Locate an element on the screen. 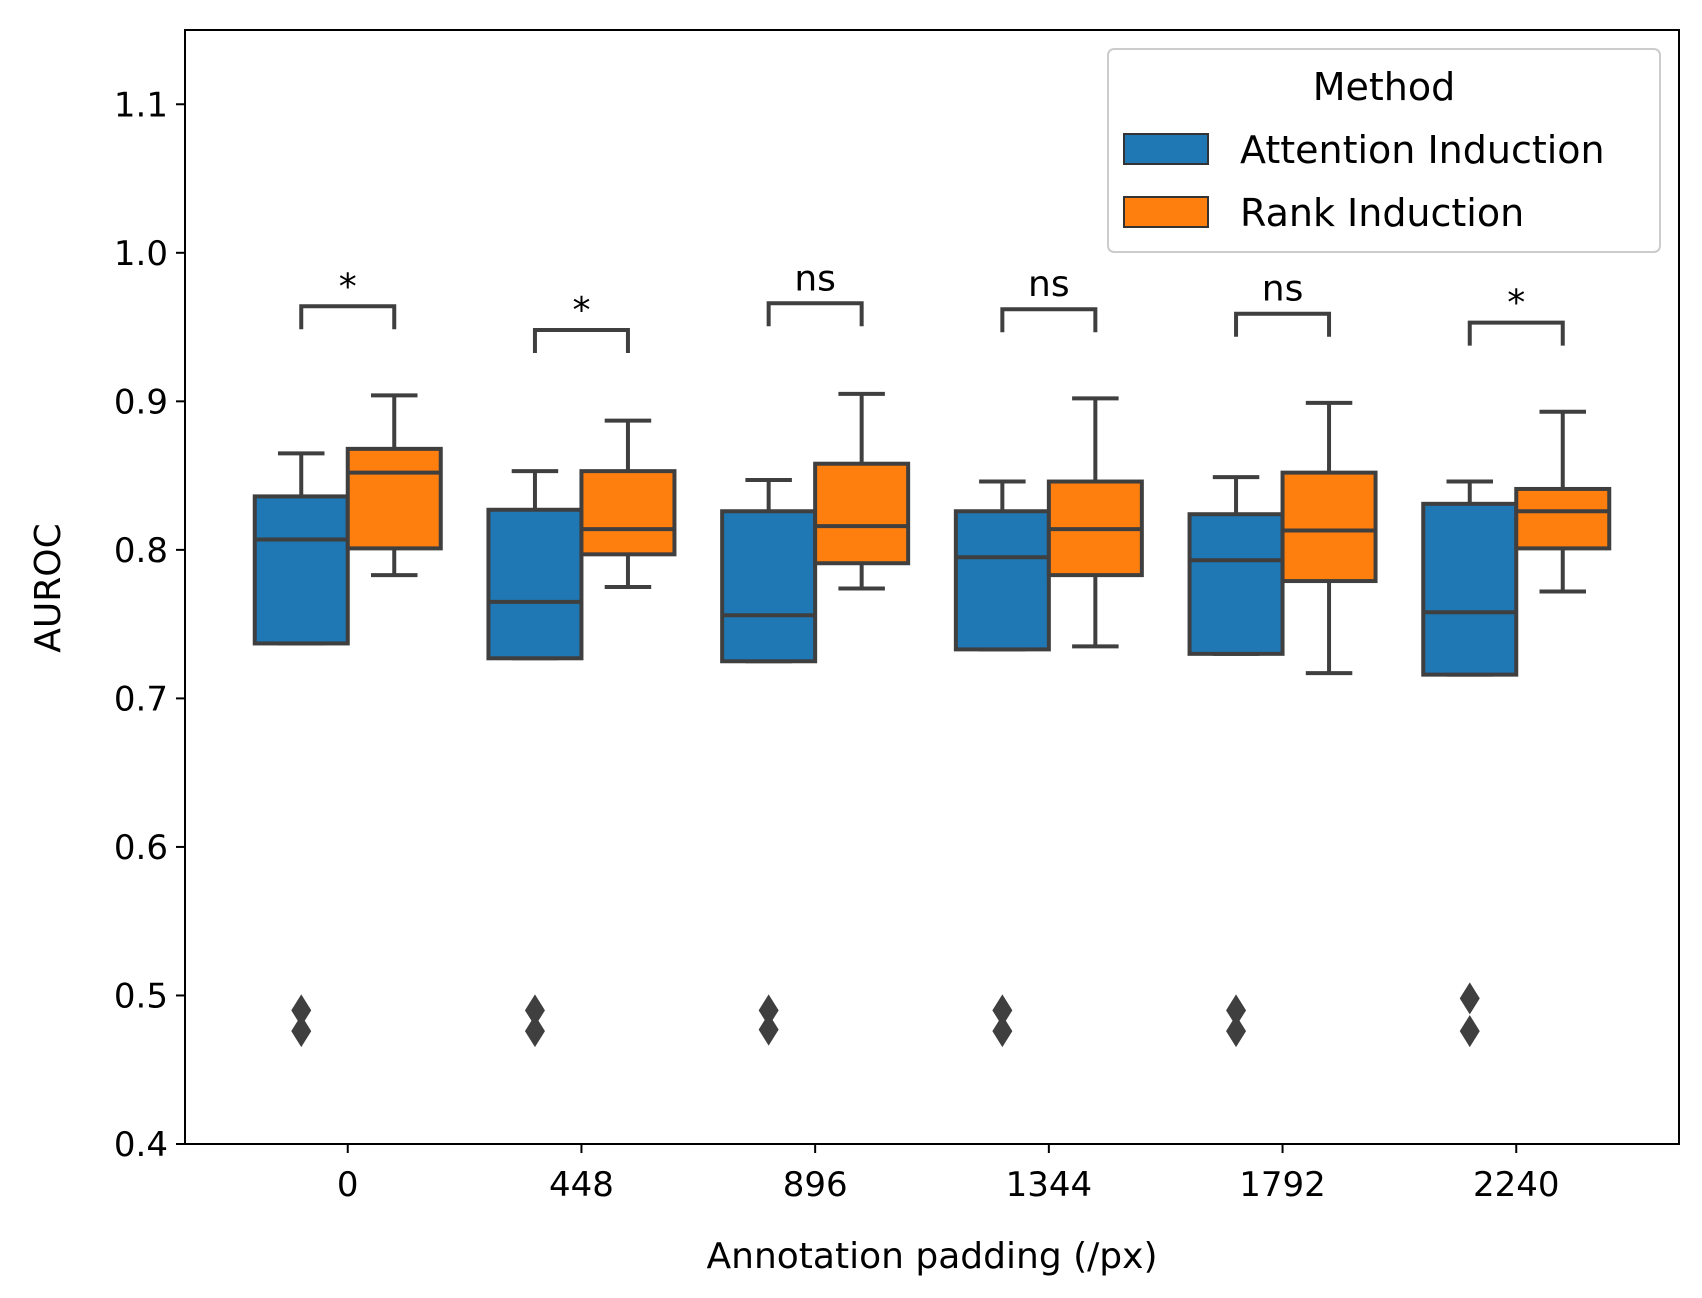  legend-title: Method is located at coordinates (1384, 87).